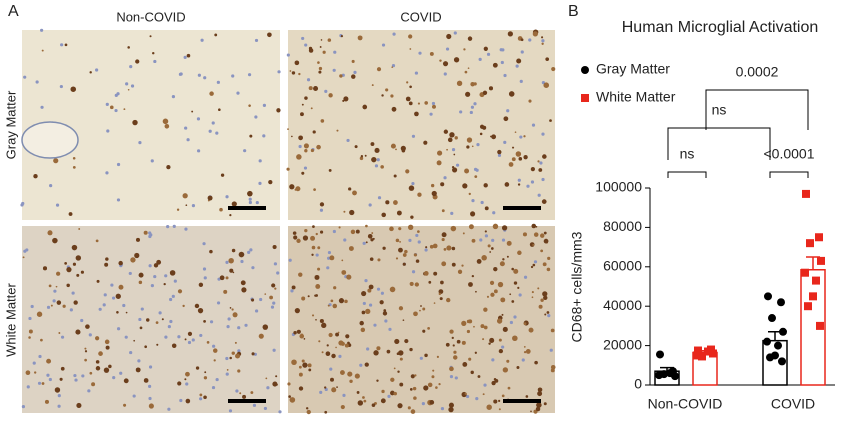 This screenshot has width=865, height=428. I want to click on significance-bracket, so click(757, 109).